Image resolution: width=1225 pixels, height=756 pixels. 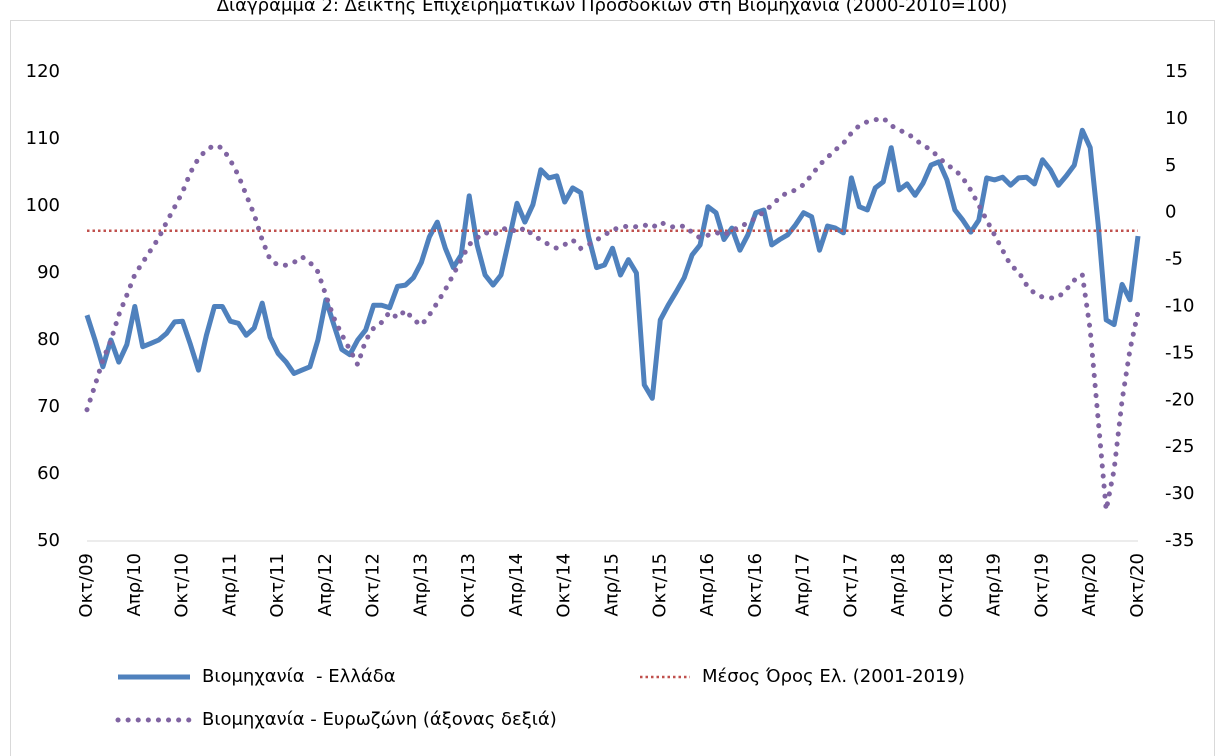 What do you see at coordinates (277, 585) in the screenshot?
I see `x-tick-label: Οκτ/11` at bounding box center [277, 585].